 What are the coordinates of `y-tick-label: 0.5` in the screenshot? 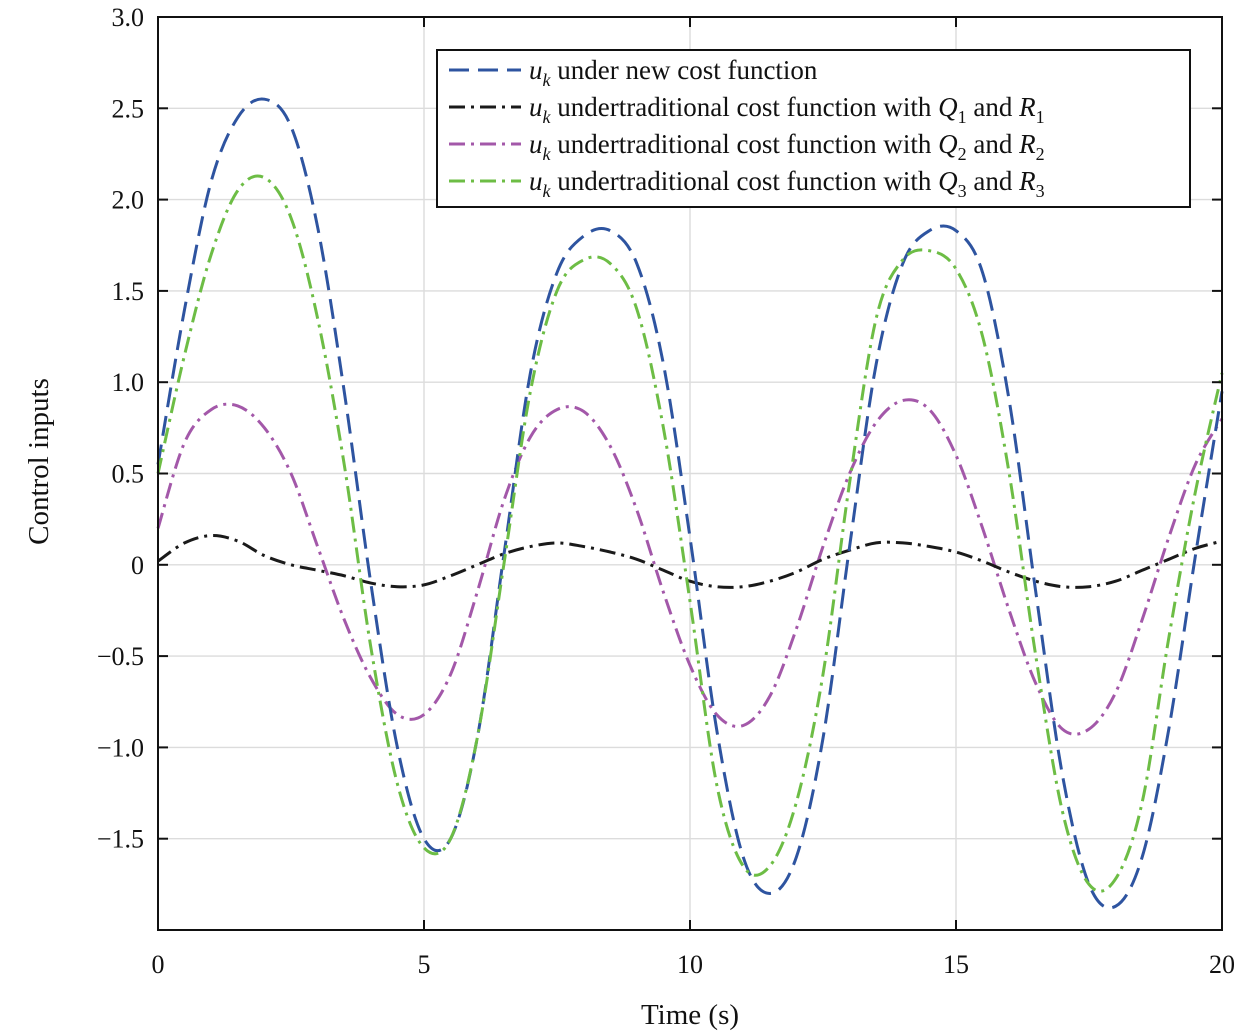 It's located at (128, 474).